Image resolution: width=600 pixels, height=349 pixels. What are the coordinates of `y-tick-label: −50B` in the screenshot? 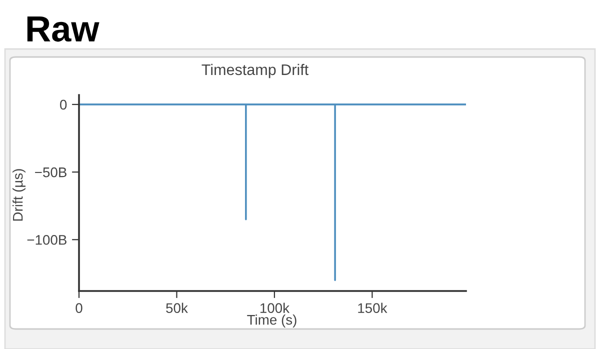 It's located at (50, 172).